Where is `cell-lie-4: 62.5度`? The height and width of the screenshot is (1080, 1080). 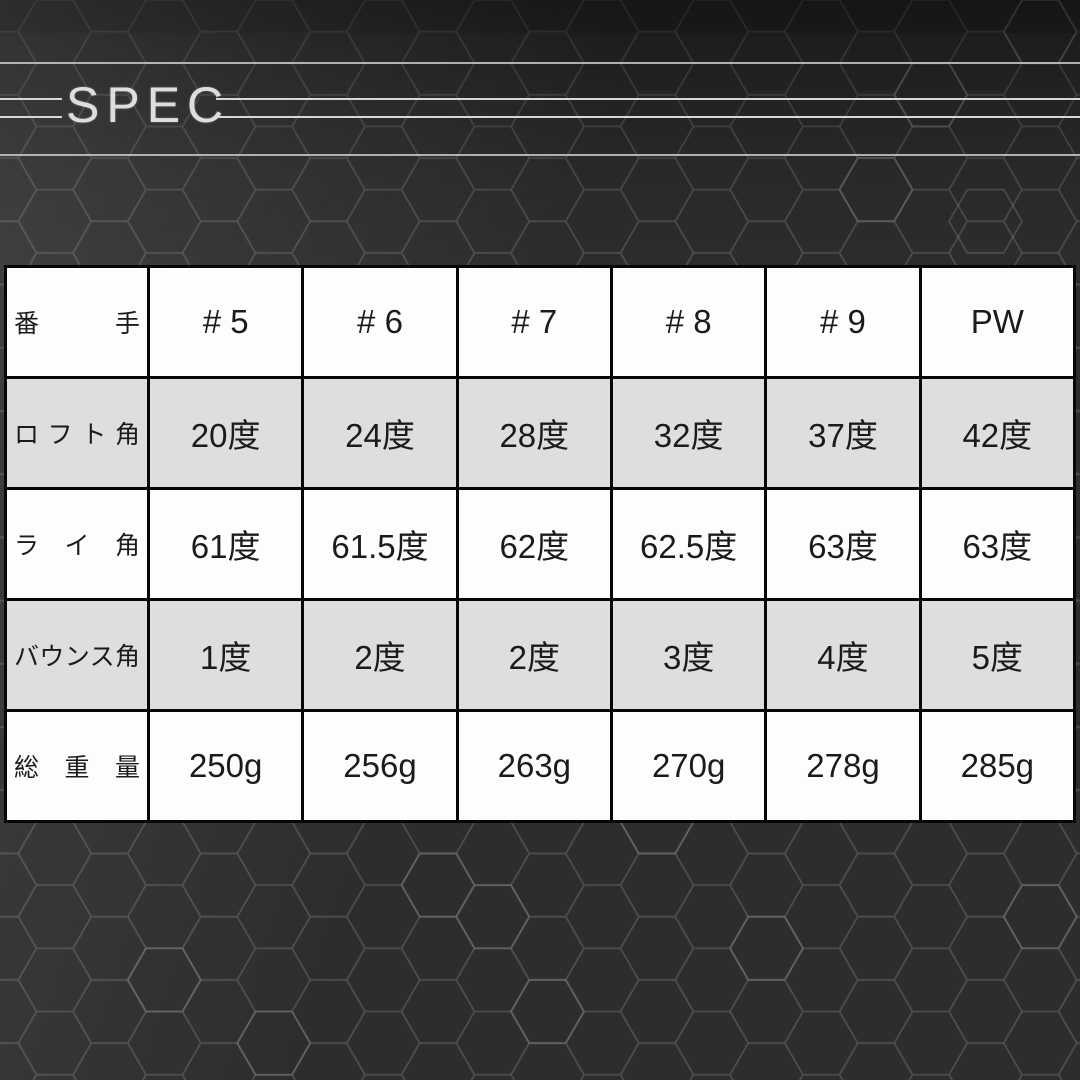 cell-lie-4: 62.5度 is located at coordinates (688, 544).